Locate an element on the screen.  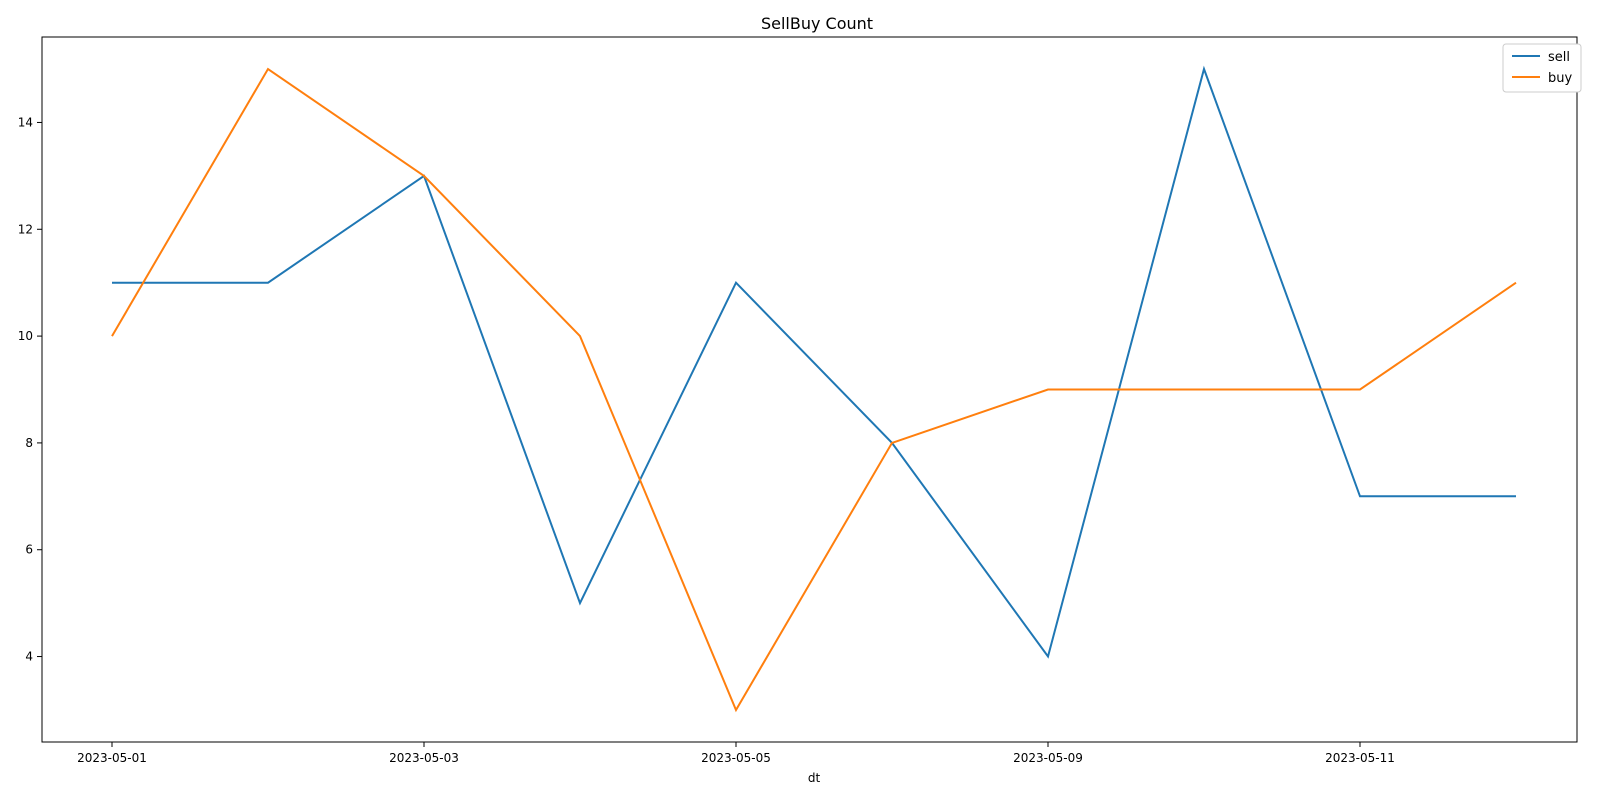
chart-title: SellBuy Count is located at coordinates (817, 23).